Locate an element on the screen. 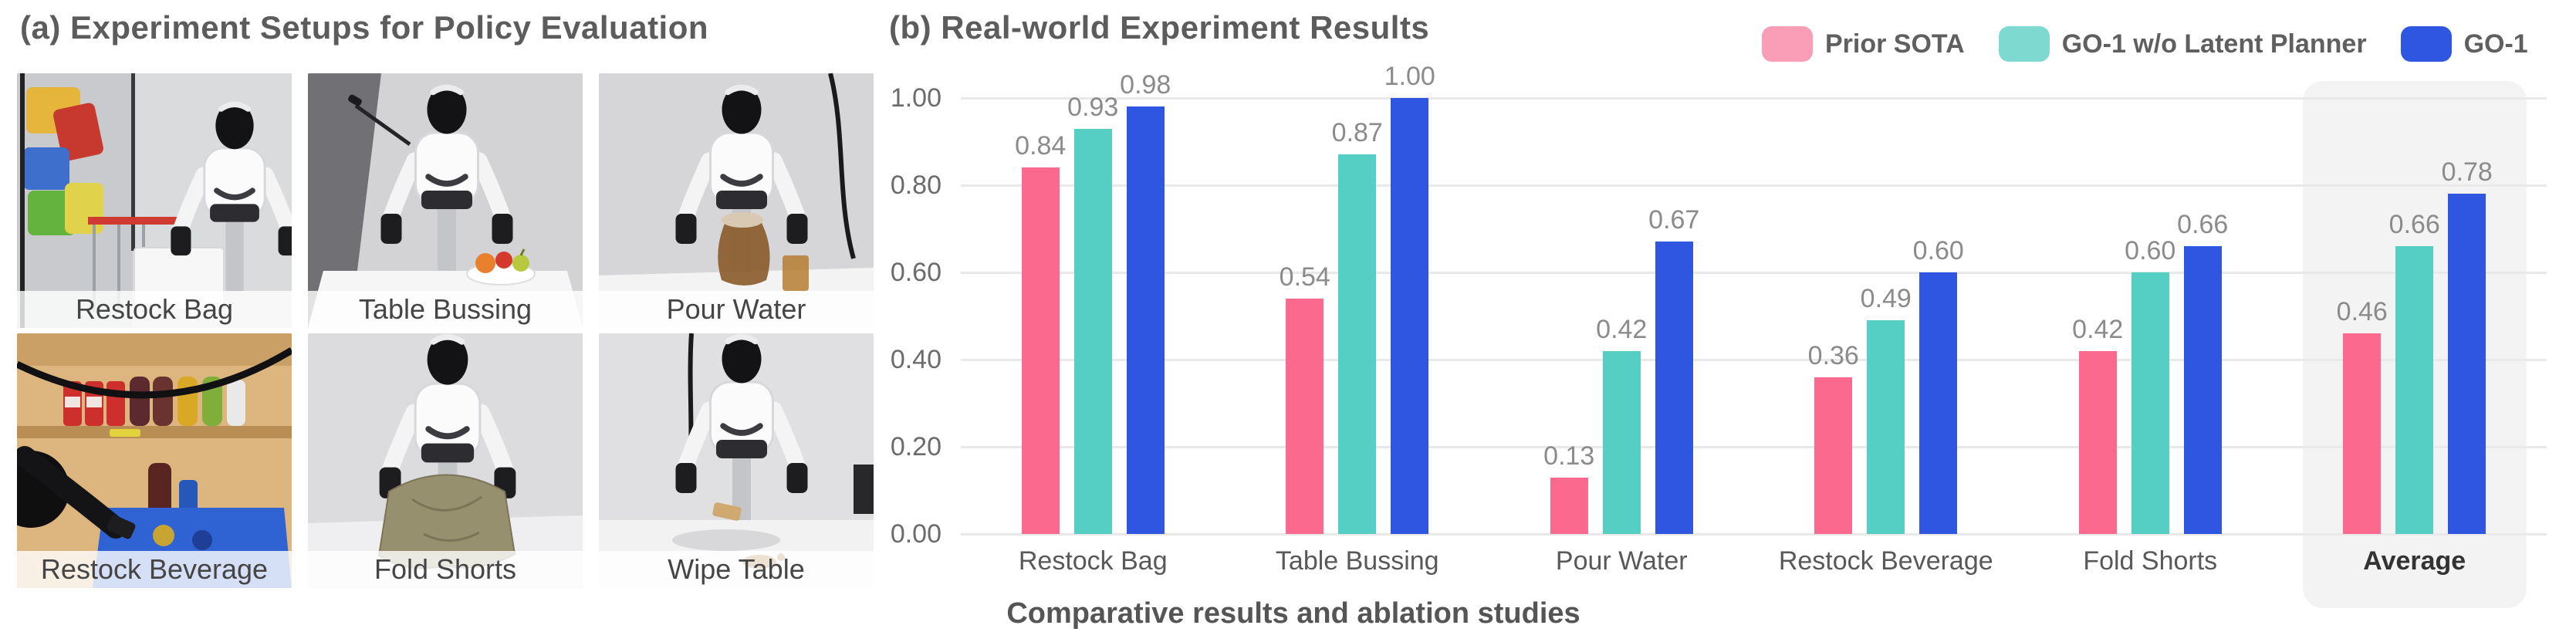 Image resolution: width=2576 pixels, height=642 pixels. legend-label: GO-1 w/o Latent Planner is located at coordinates (2214, 44).